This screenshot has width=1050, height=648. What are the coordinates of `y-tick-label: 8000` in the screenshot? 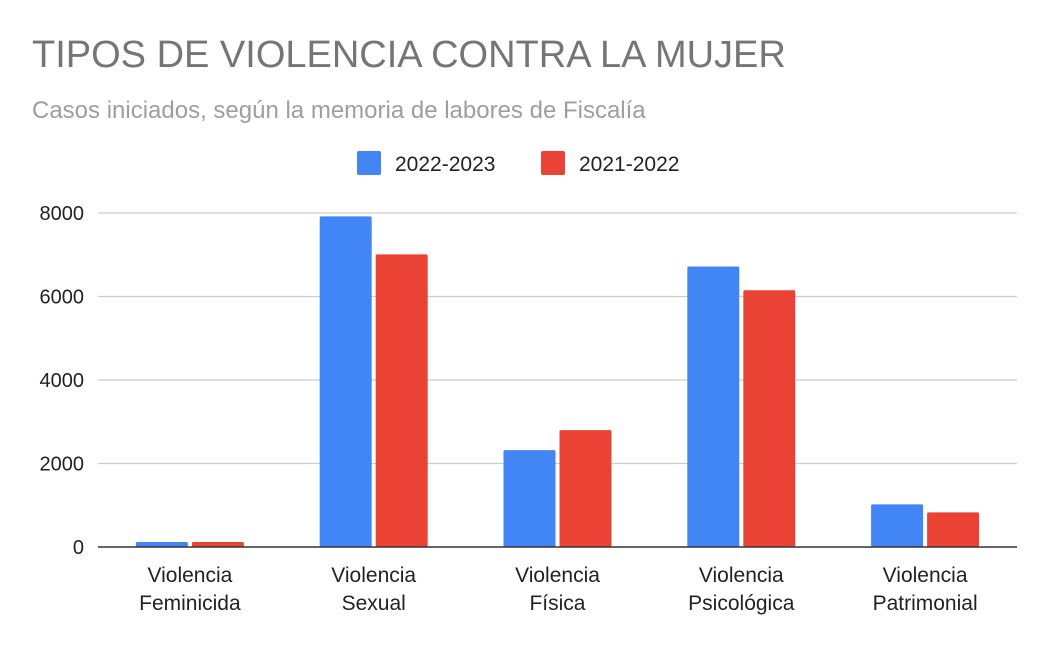 It's located at (62, 214).